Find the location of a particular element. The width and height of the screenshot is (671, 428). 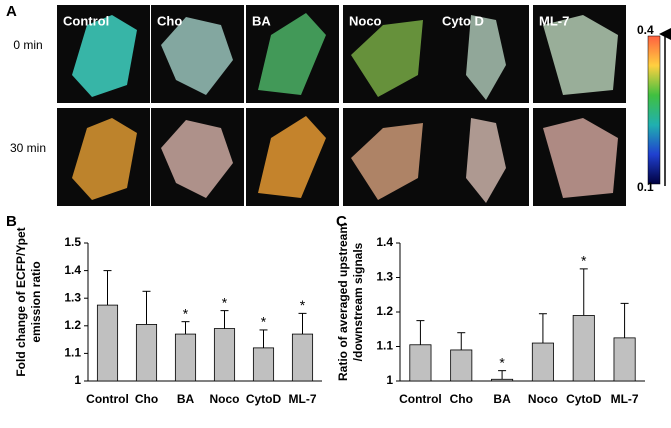

panel-label: C is located at coordinates (341, 221).